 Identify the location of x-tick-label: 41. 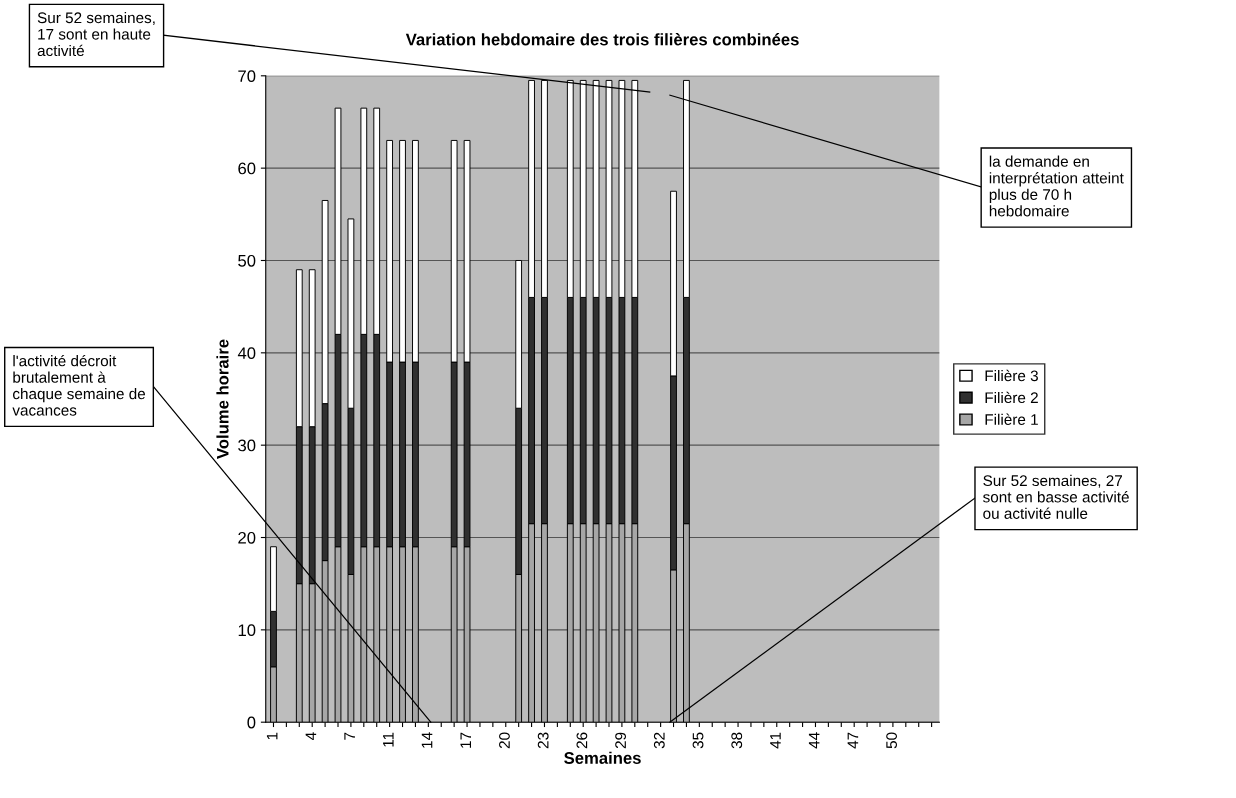
(775, 740).